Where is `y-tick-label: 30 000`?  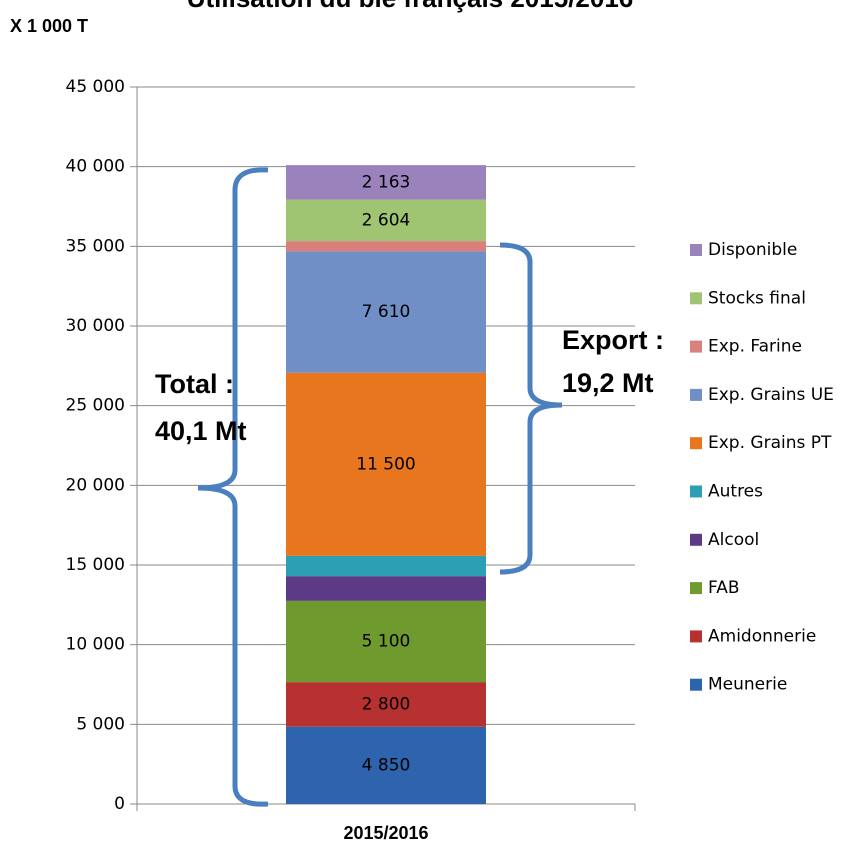
y-tick-label: 30 000 is located at coordinates (95, 326).